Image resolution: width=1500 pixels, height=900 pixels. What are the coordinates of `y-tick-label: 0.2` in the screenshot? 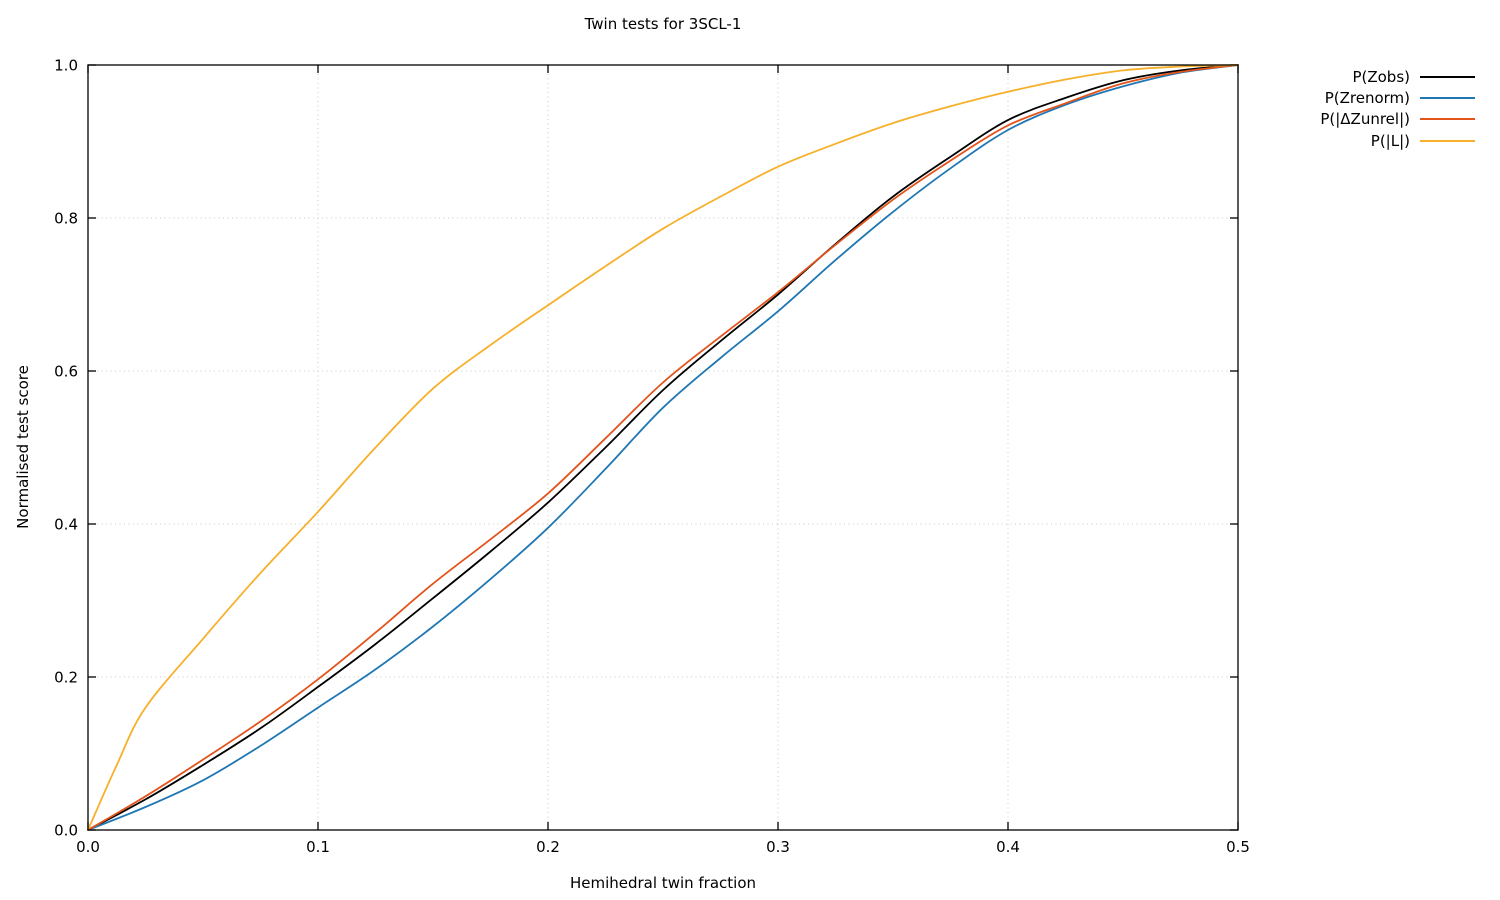 It's located at (66, 678).